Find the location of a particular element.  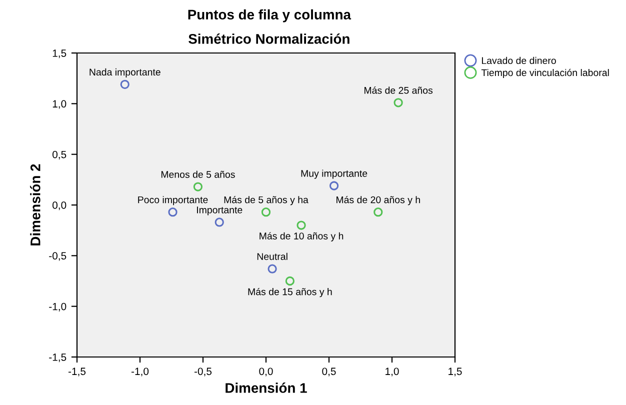

y-tick-label: 0,5 is located at coordinates (59, 155).